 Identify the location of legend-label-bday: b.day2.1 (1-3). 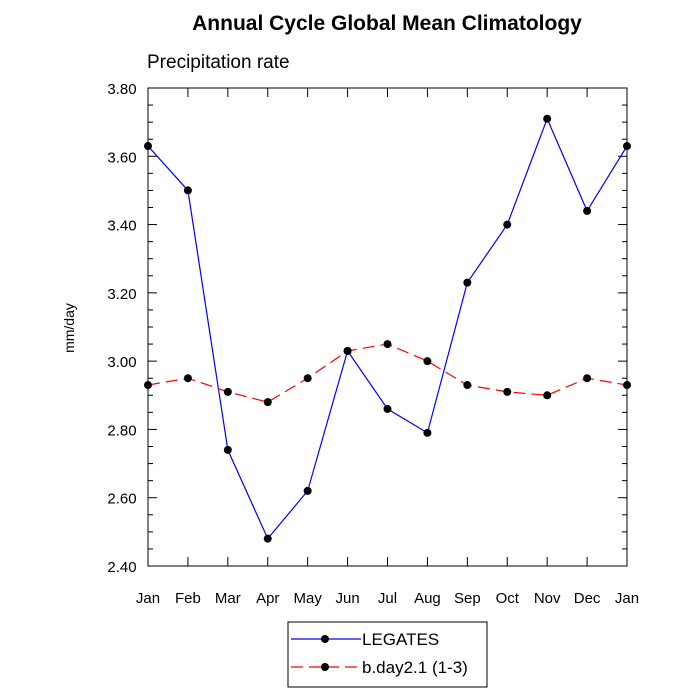
(415, 667).